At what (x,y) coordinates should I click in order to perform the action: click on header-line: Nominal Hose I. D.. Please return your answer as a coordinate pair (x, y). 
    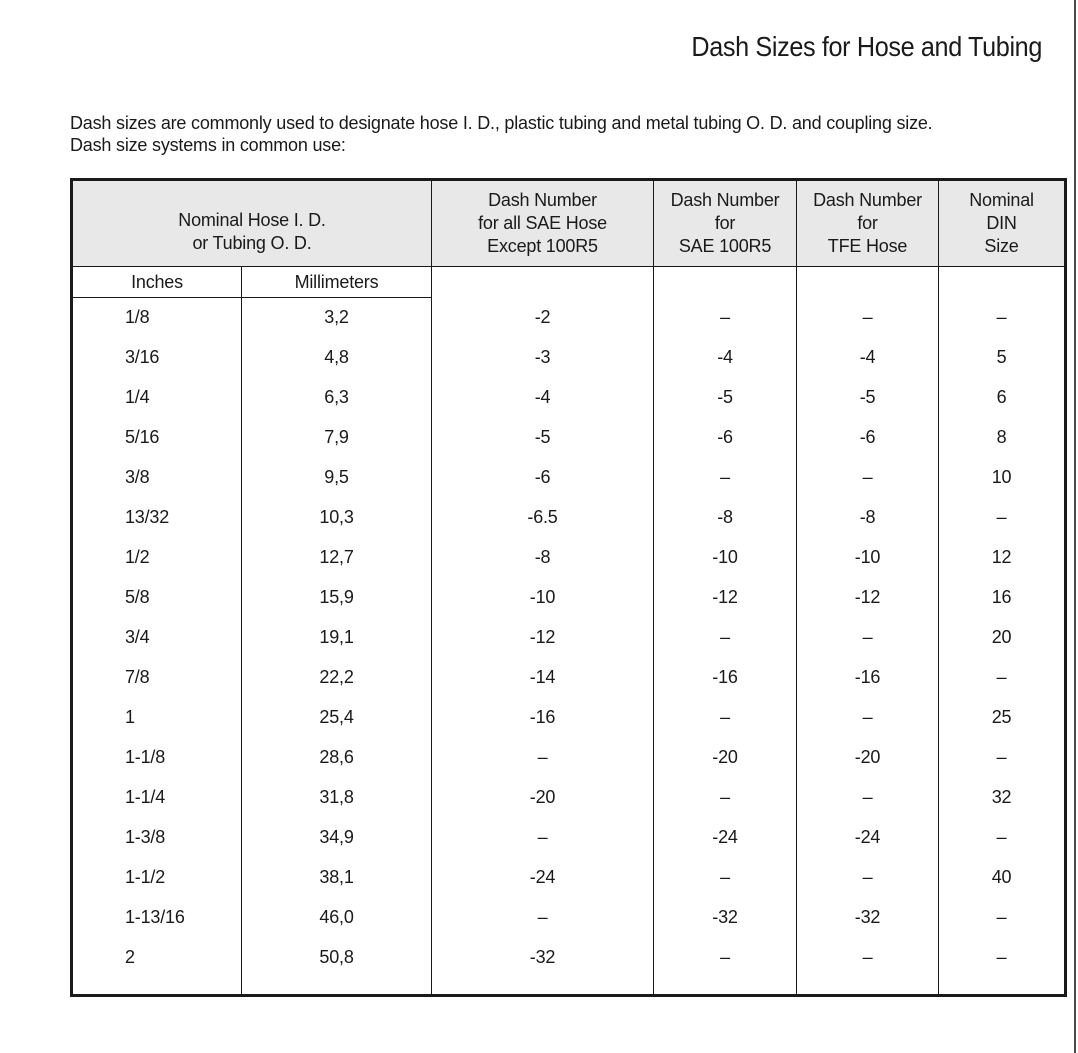
    Looking at the image, I should click on (252, 219).